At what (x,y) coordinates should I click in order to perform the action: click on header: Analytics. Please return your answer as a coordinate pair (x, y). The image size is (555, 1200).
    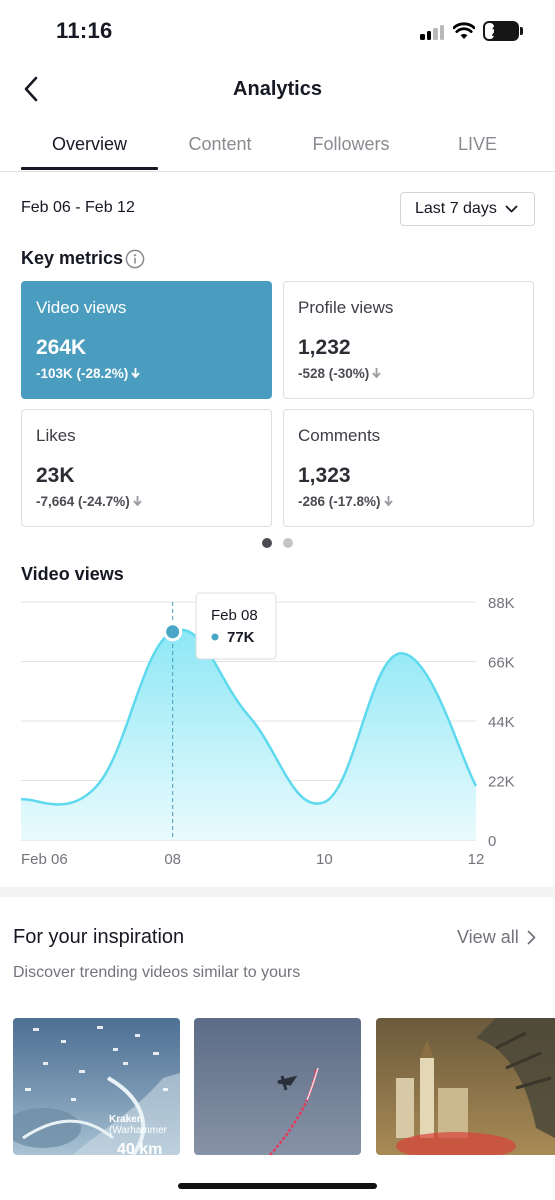
    Looking at the image, I should click on (277, 90).